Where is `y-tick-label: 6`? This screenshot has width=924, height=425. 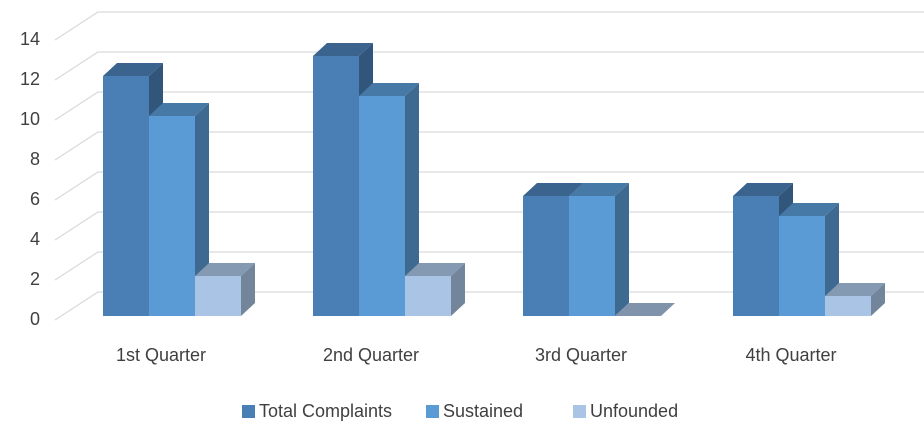 y-tick-label: 6 is located at coordinates (35, 199).